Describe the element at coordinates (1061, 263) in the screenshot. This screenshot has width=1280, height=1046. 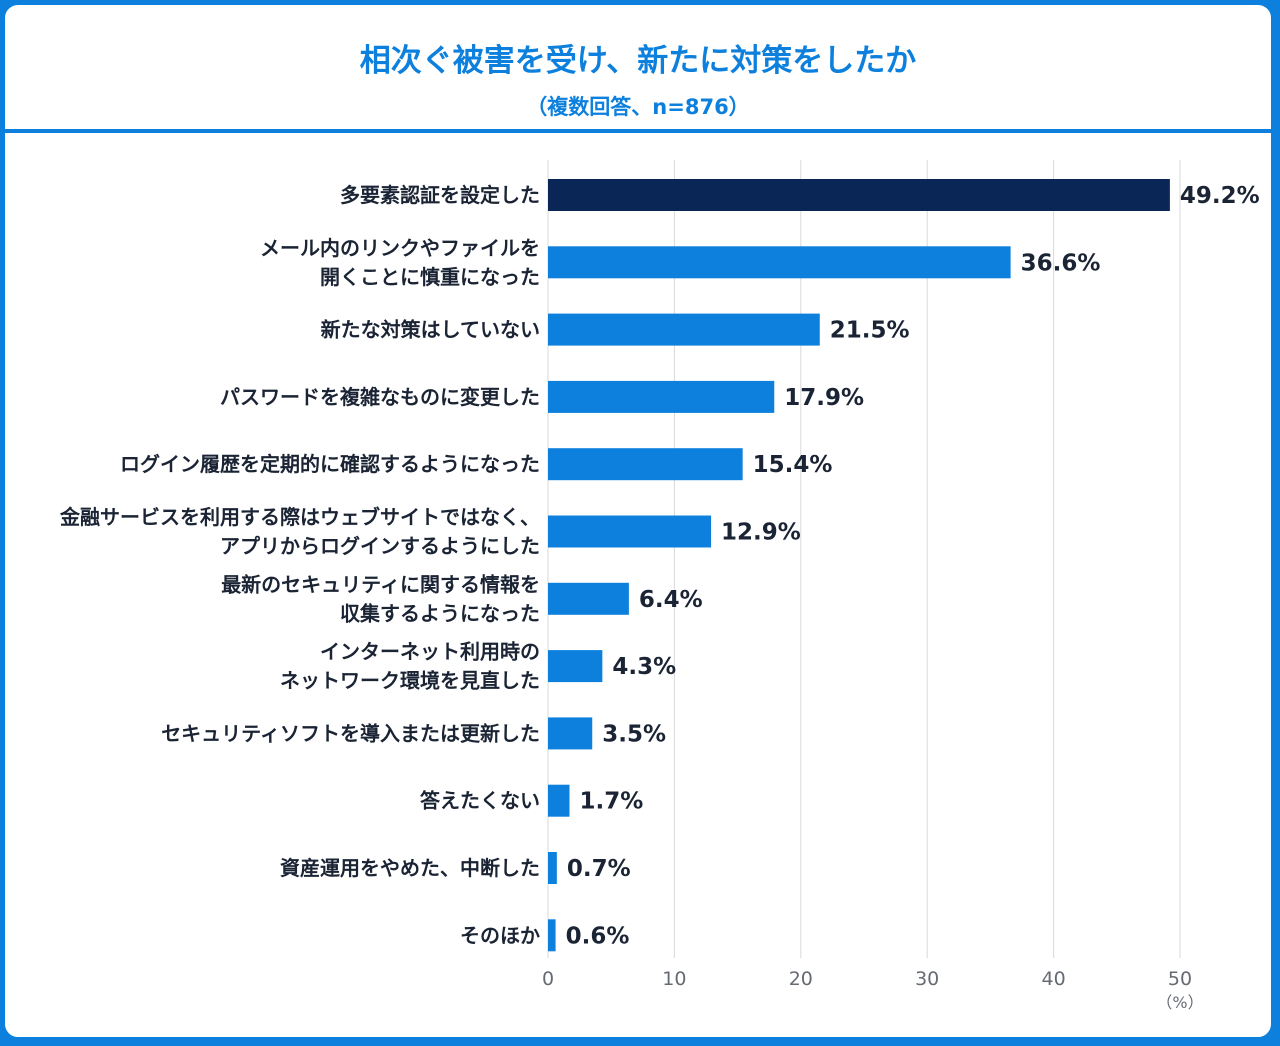
I see `value-label: 36.6%` at that location.